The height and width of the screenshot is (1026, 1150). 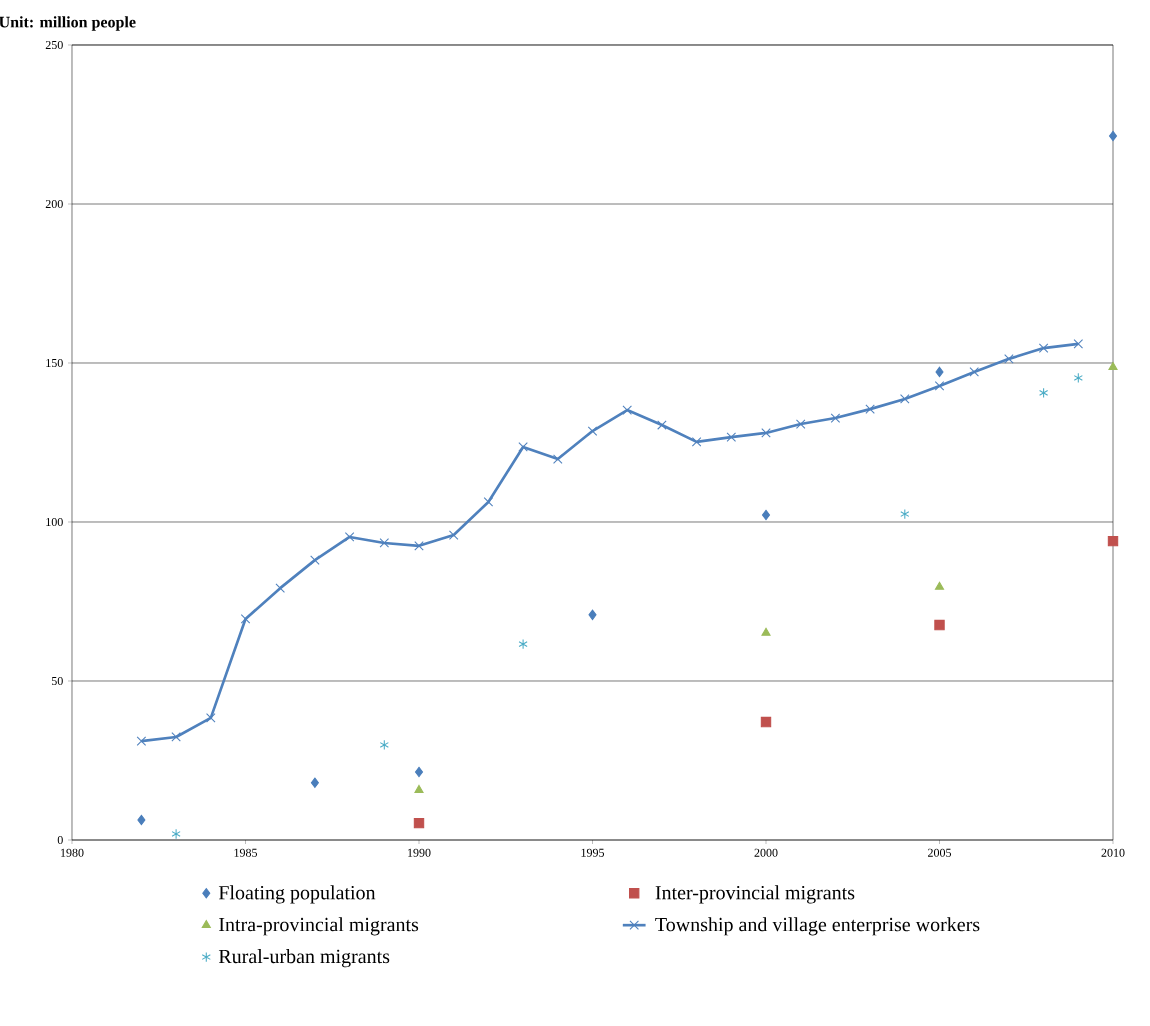 I want to click on y-tick-label: 100, so click(x=54, y=522).